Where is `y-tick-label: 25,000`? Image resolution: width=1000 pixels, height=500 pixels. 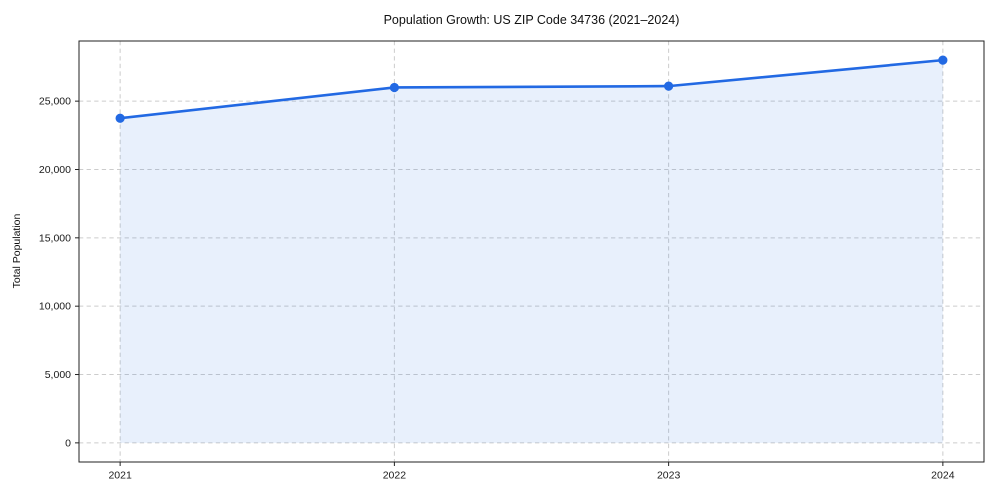 y-tick-label: 25,000 is located at coordinates (55, 102).